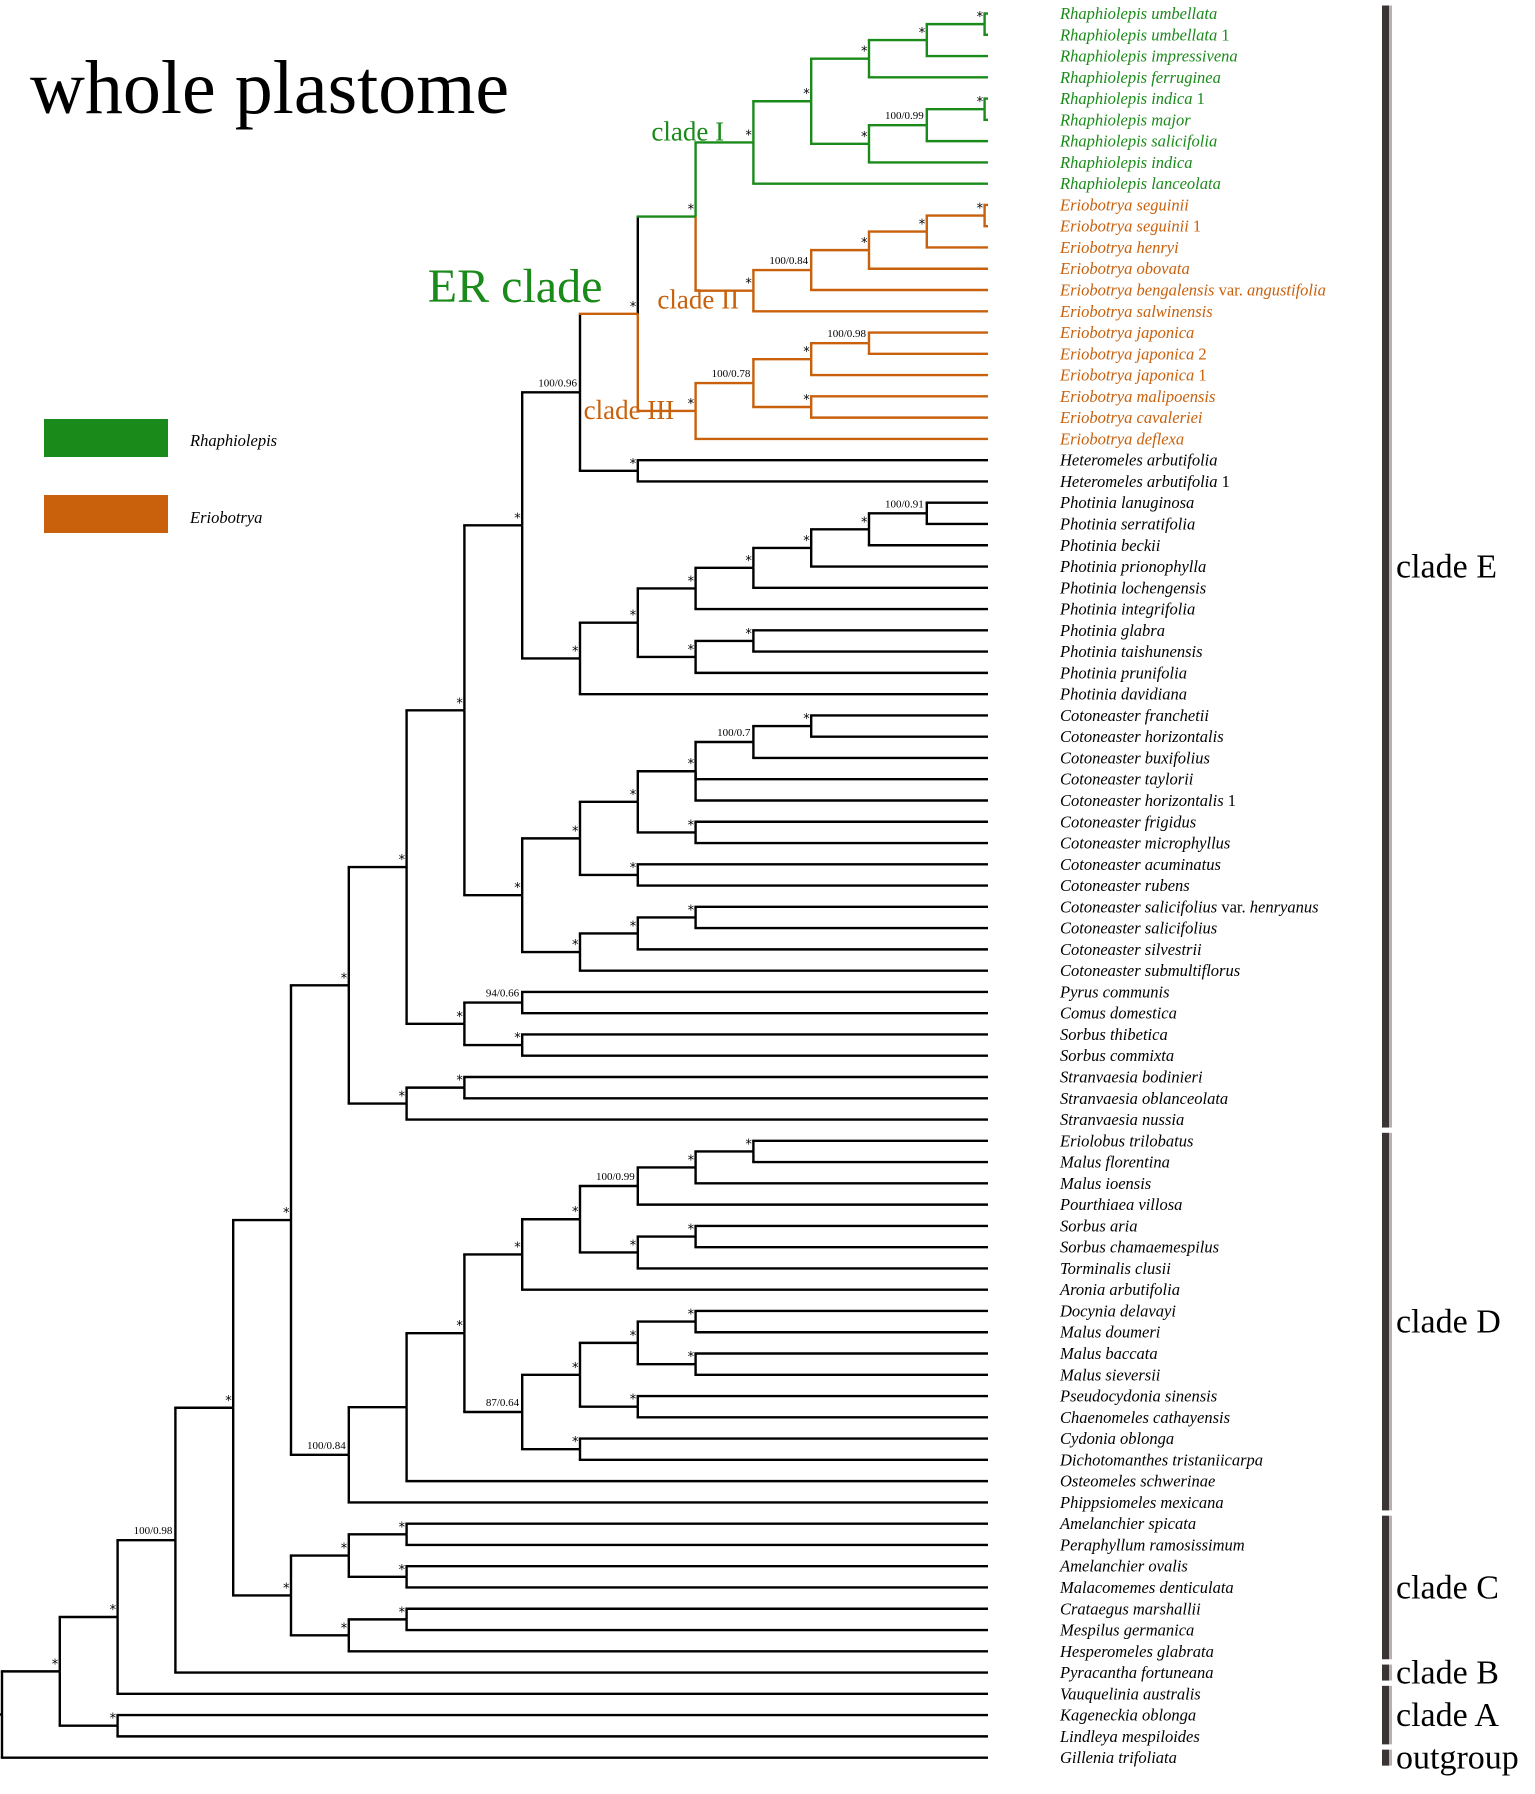  I want to click on taxon-label: Rhaphiolepis umbellata, so click(1138, 13).